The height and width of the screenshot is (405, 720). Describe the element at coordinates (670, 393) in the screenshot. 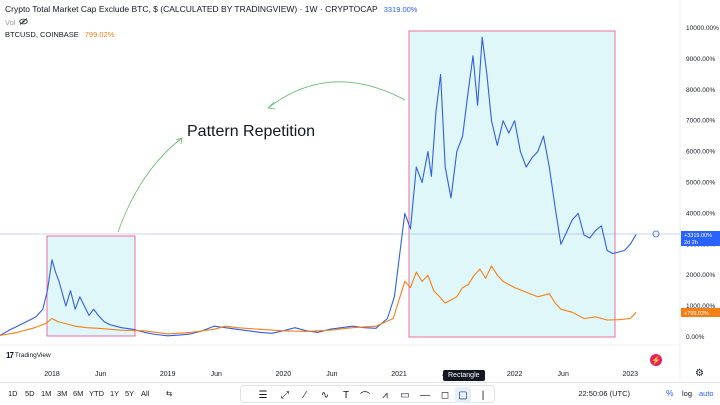

I see `percent-scale-button: %` at that location.